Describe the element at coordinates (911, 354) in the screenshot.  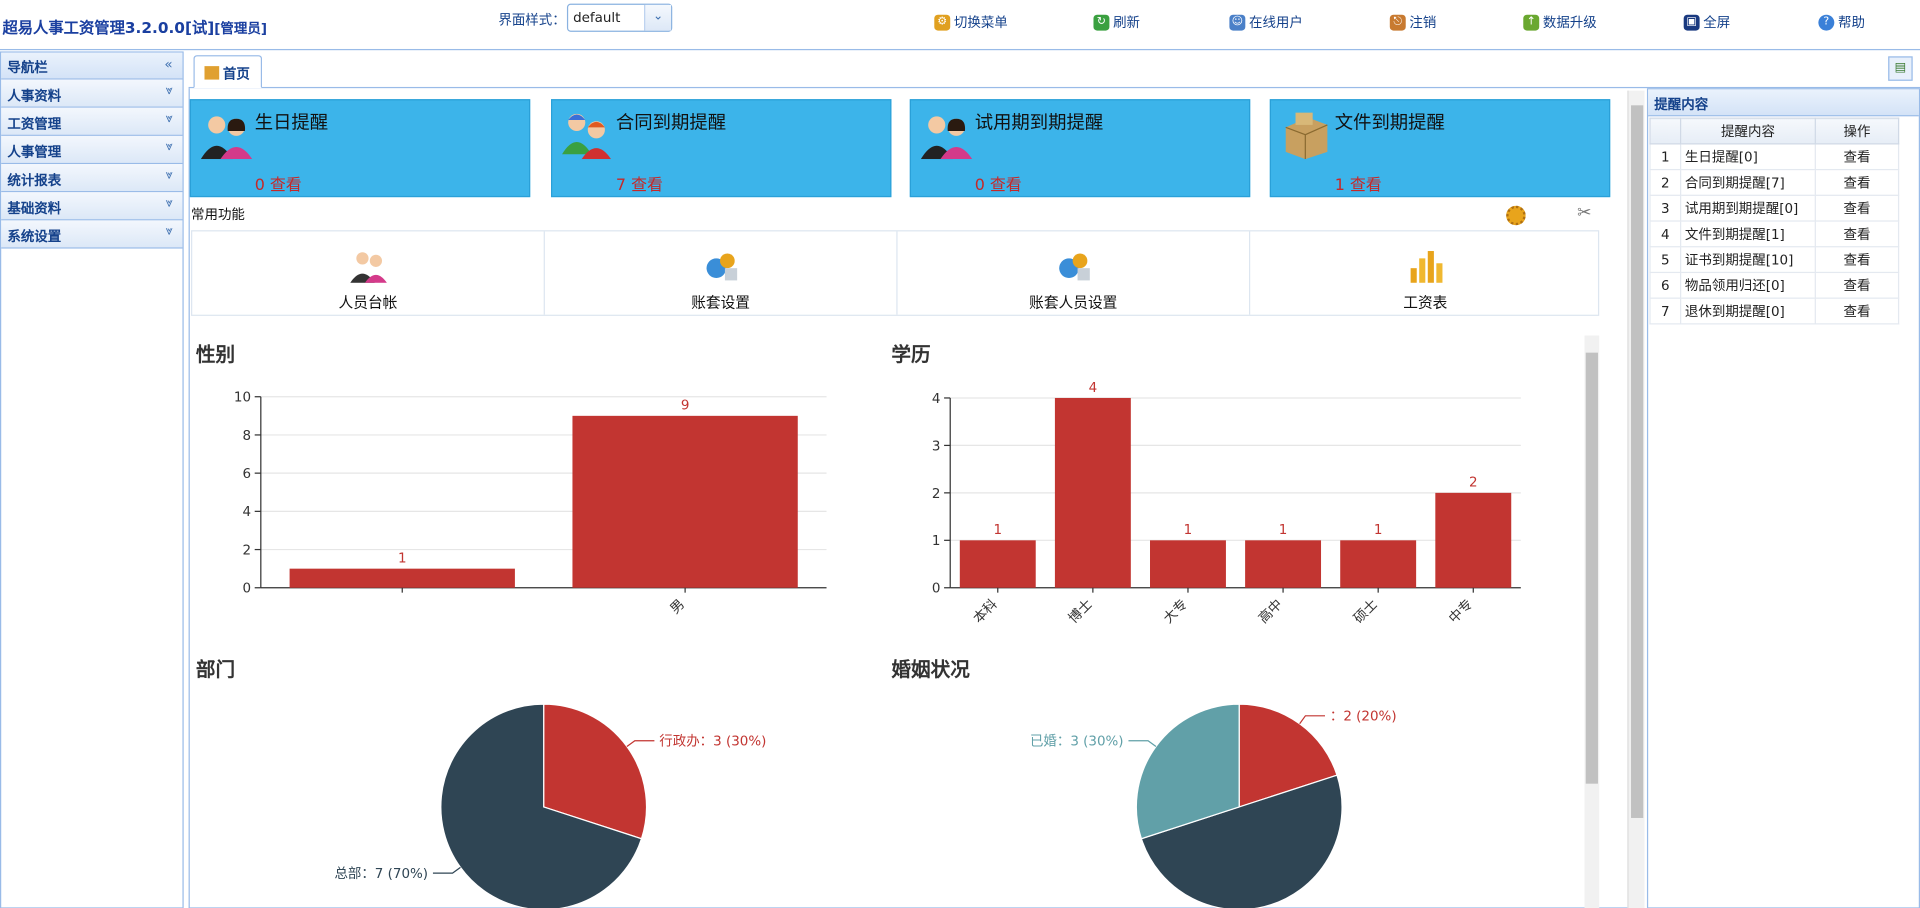
I see `chart-title-education: 学历` at that location.